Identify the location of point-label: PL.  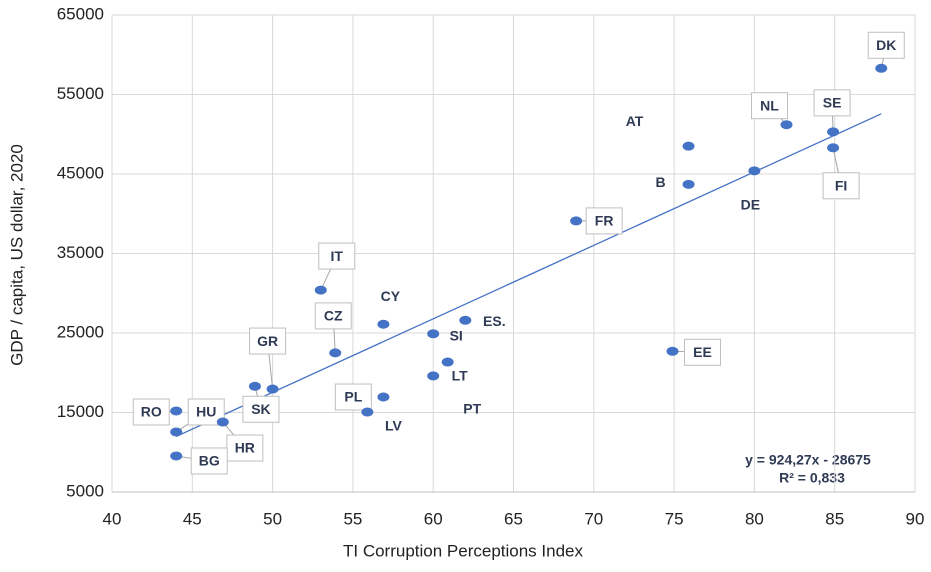
(353, 397).